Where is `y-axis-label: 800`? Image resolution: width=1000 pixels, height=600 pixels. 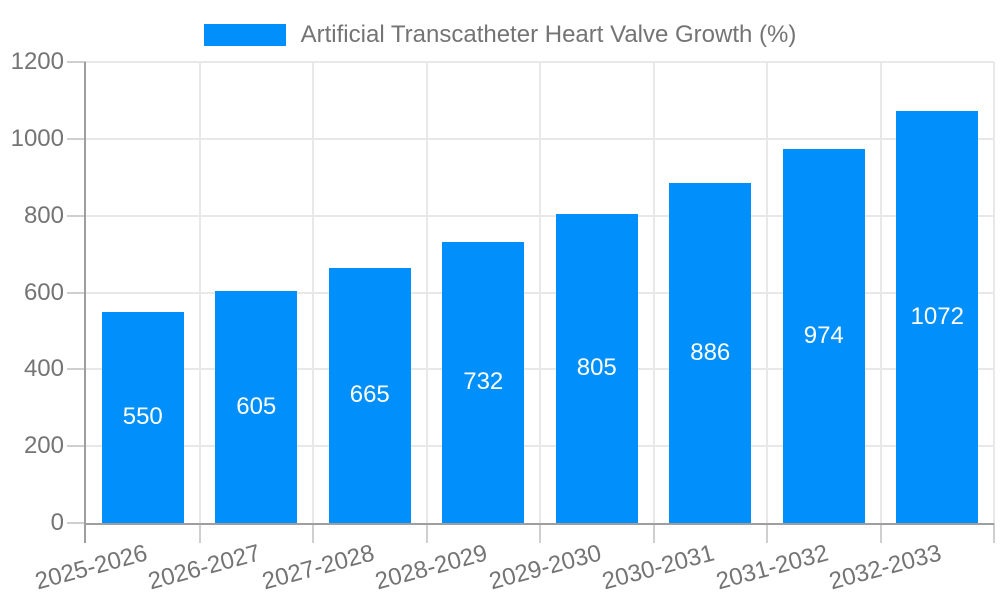
y-axis-label: 800 is located at coordinates (43, 215).